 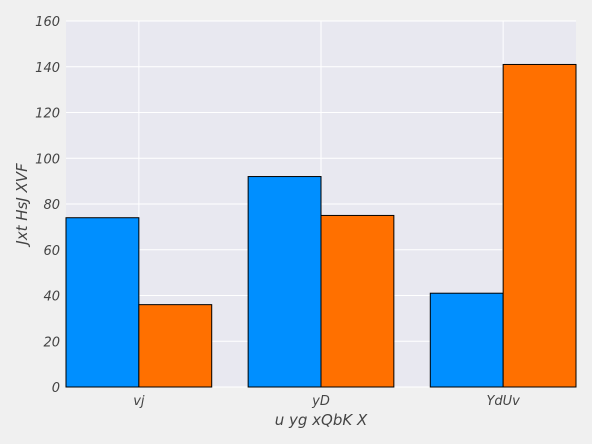 What do you see at coordinates (320, 401) in the screenshot?
I see `x-tick-label: yD` at bounding box center [320, 401].